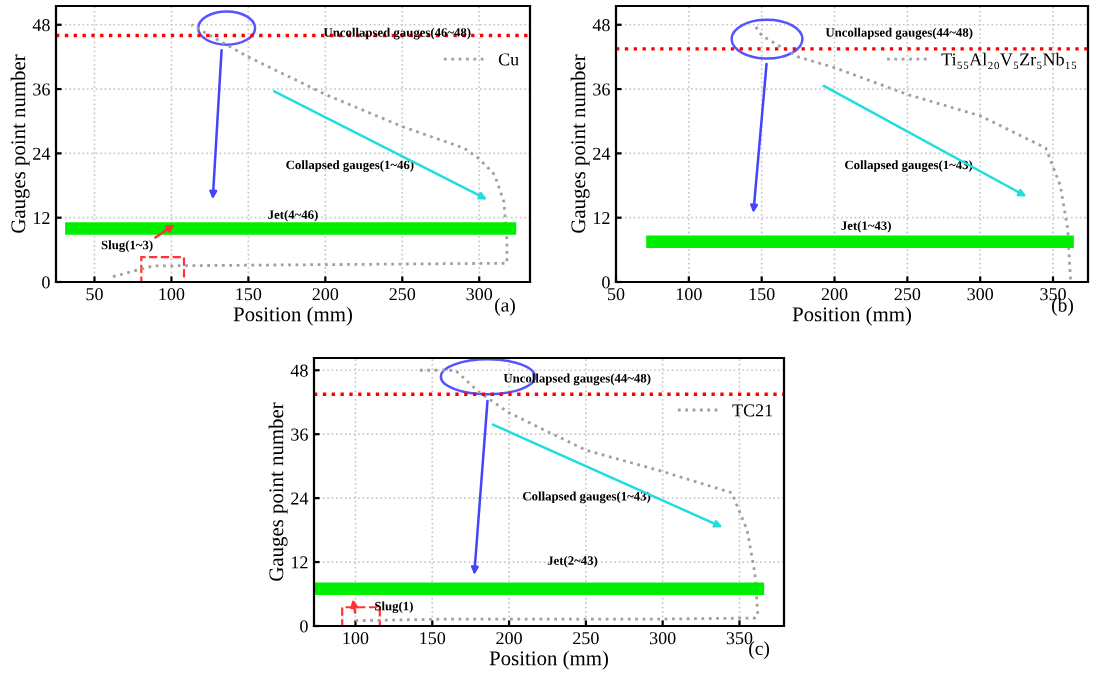  What do you see at coordinates (505, 307) in the screenshot?
I see `text: (a)` at bounding box center [505, 307].